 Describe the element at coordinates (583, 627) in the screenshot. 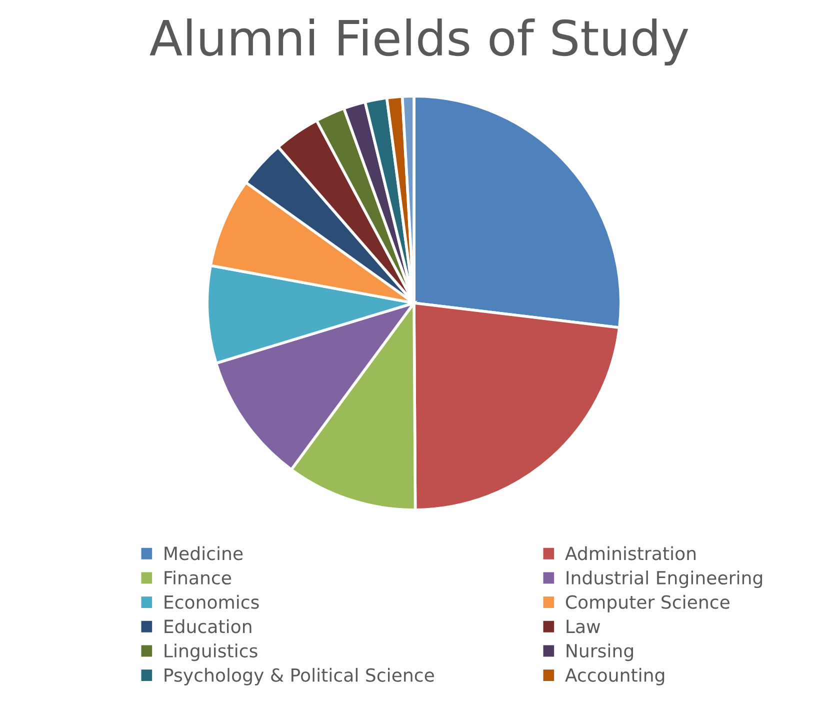

I see `legend-label: Law` at that location.